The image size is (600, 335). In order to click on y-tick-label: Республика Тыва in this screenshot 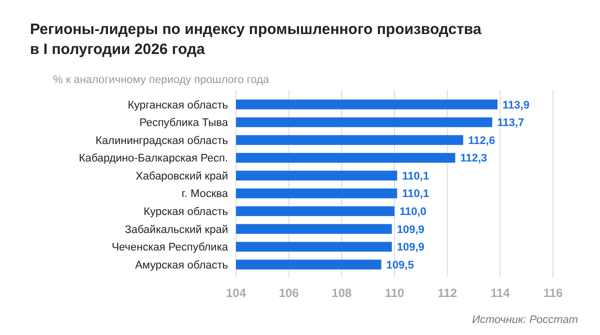, I will do `click(184, 123)`.